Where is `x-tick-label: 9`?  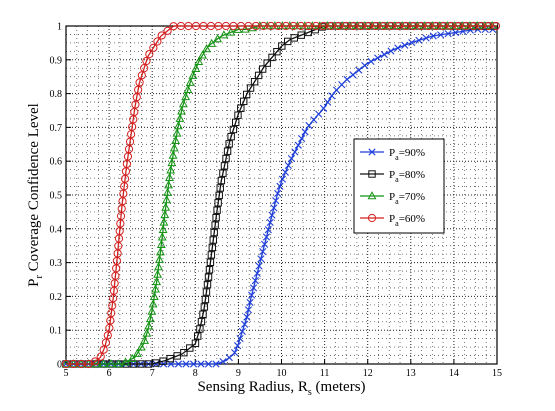 x-tick-label: 9 is located at coordinates (238, 373).